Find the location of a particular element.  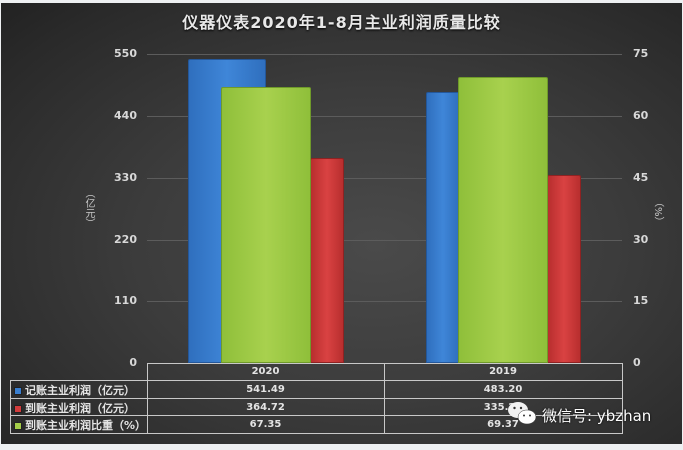

table-header-2020: 2020 is located at coordinates (265, 371).